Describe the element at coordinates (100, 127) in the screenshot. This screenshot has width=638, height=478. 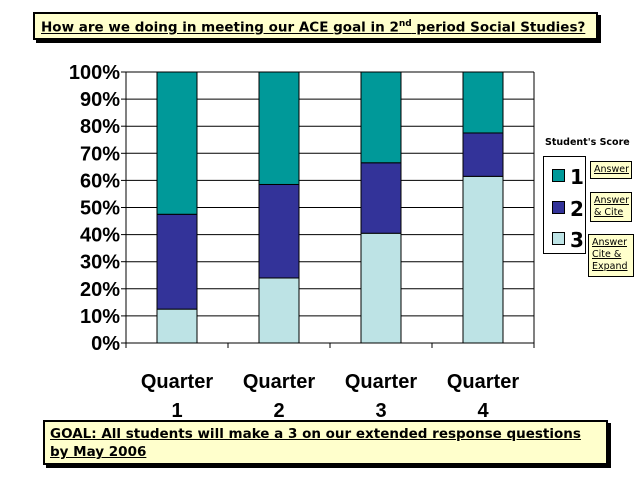
I see `y-tick-label: 80%` at that location.